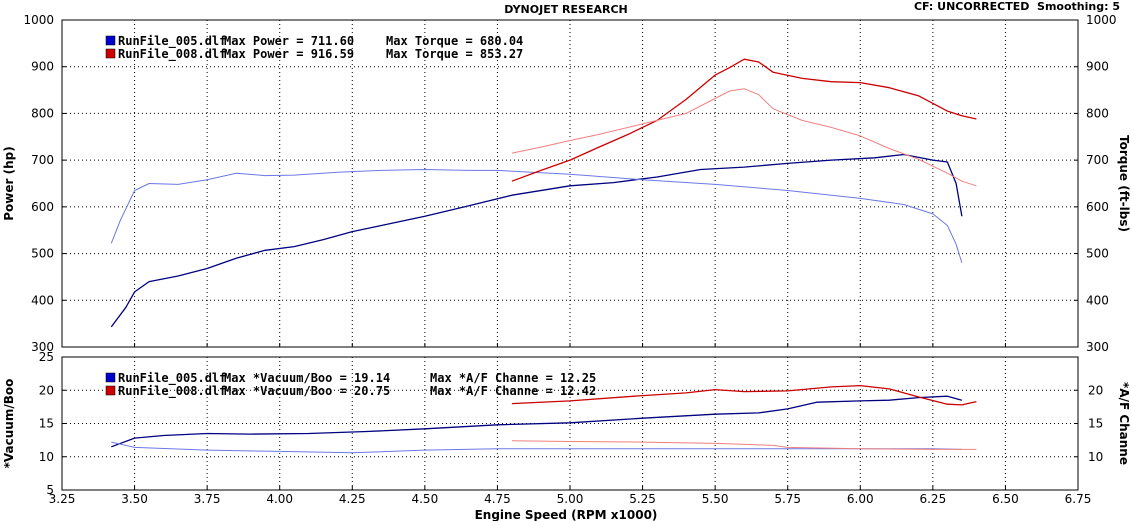 The image size is (1131, 521). What do you see at coordinates (513, 378) in the screenshot?
I see `legend-text-2: Max *A/F Channe = 12.25` at bounding box center [513, 378].